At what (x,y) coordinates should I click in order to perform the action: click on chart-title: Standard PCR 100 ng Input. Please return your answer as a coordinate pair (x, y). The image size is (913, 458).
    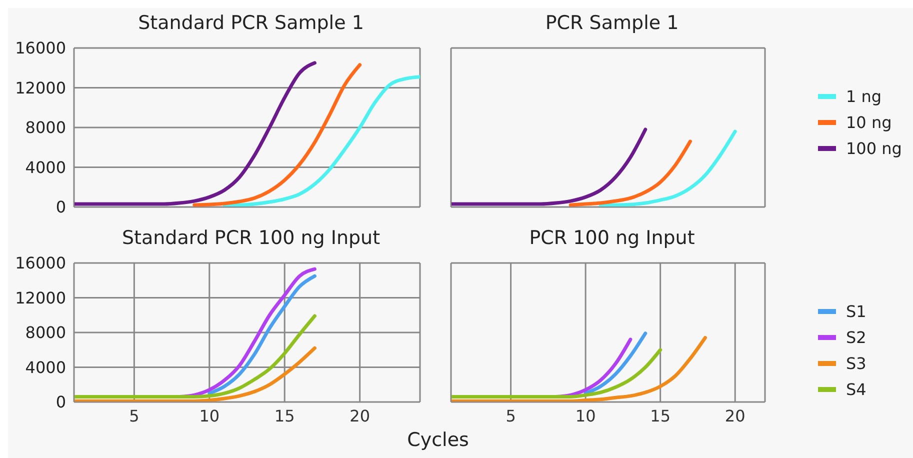
    Looking at the image, I should click on (251, 238).